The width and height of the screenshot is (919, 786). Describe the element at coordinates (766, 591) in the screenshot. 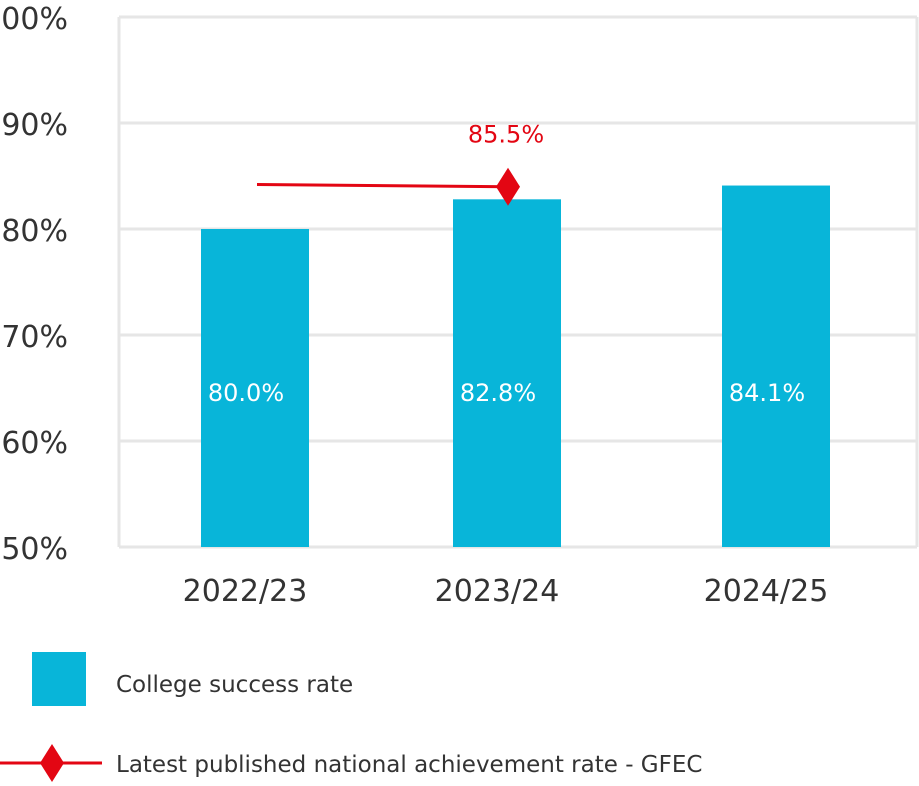

I see `x-tick-label: 2024/25` at that location.